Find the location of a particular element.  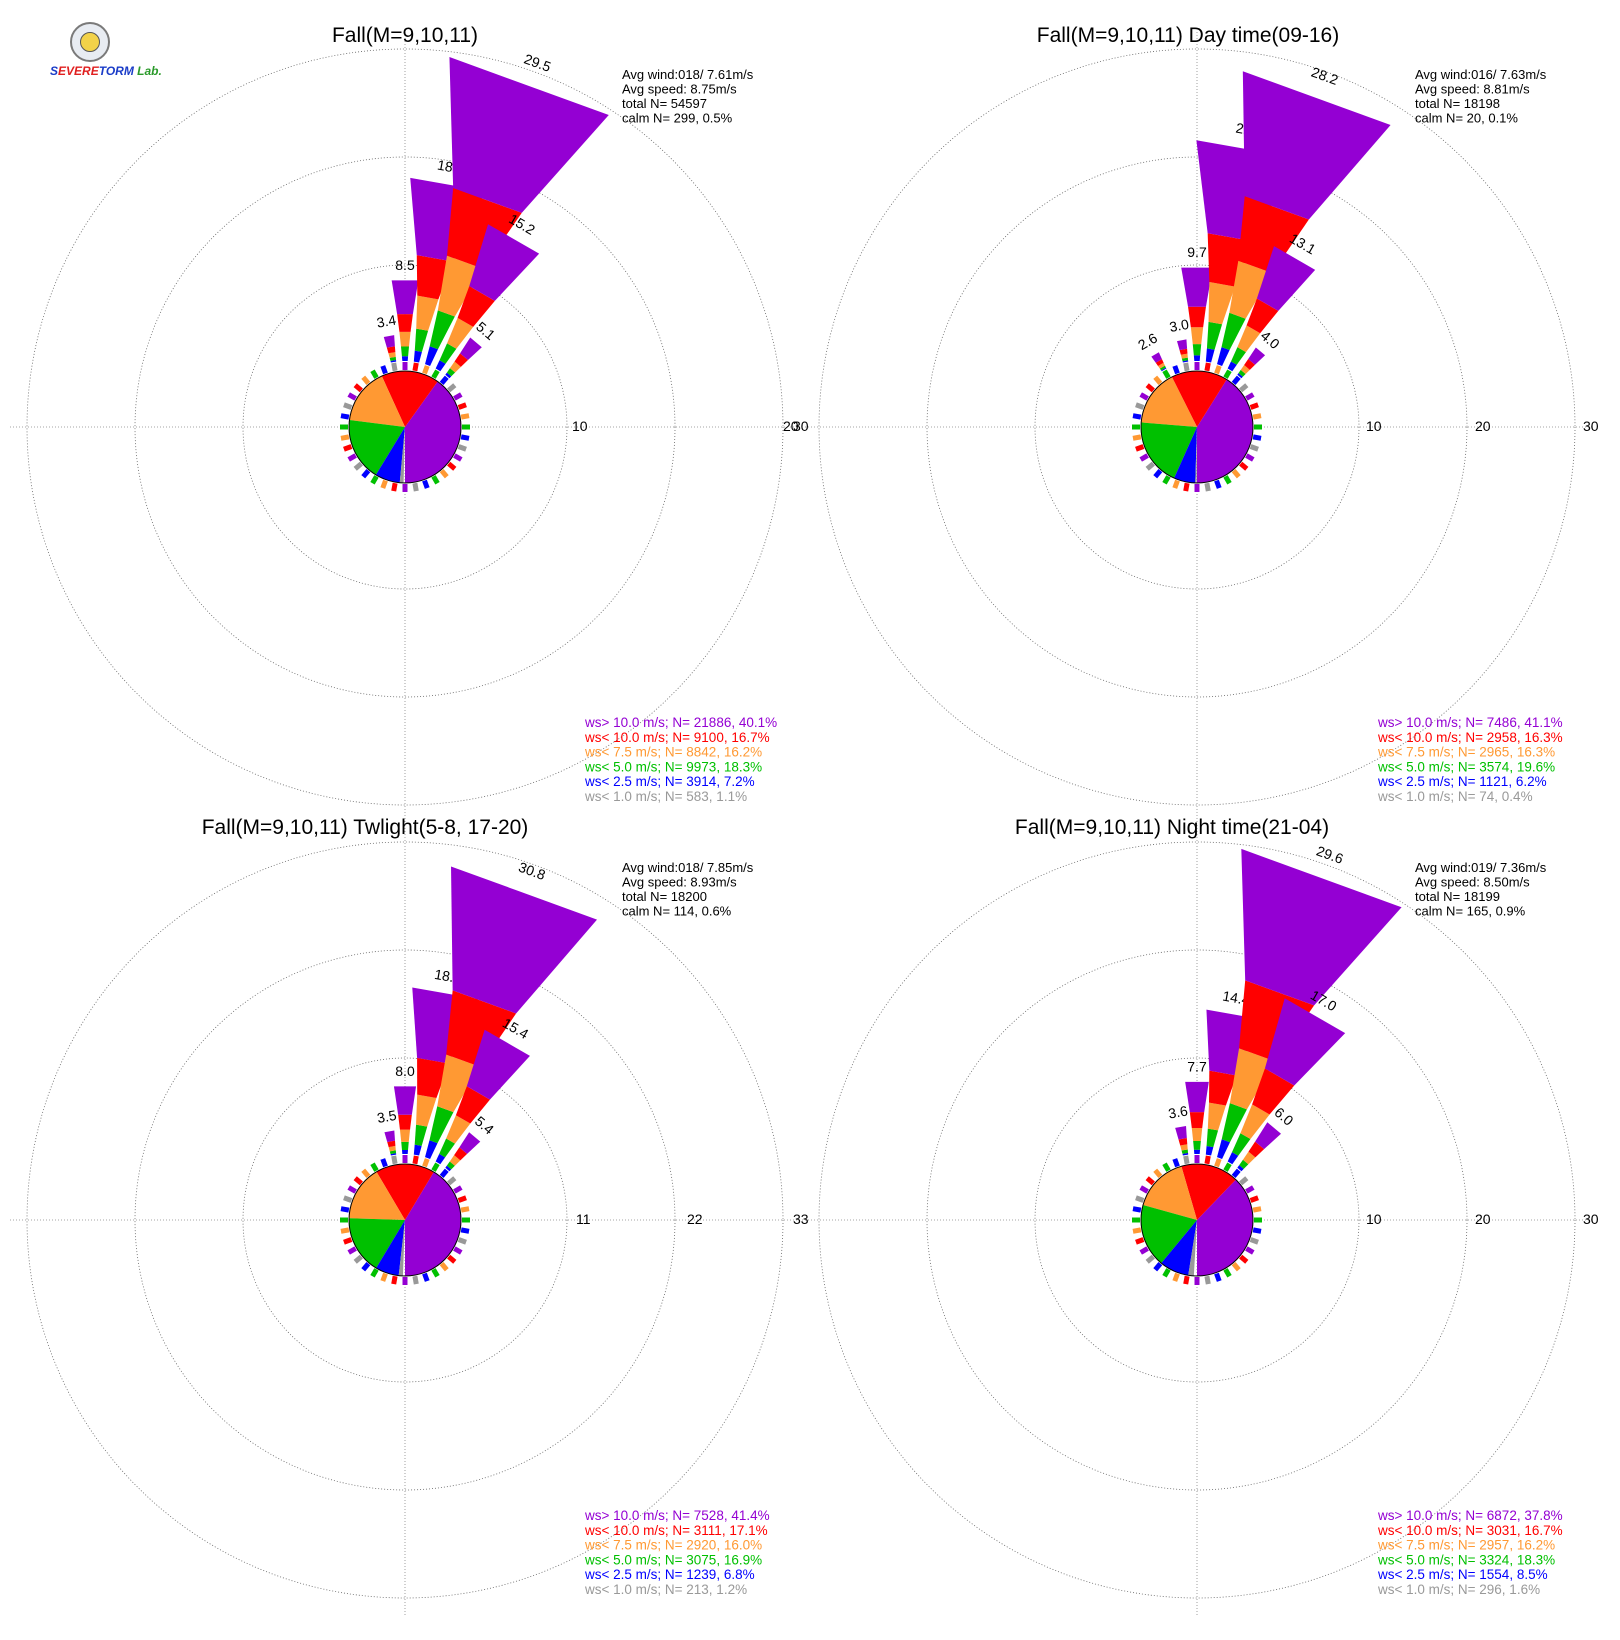

pie-outline is located at coordinates (405, 427).